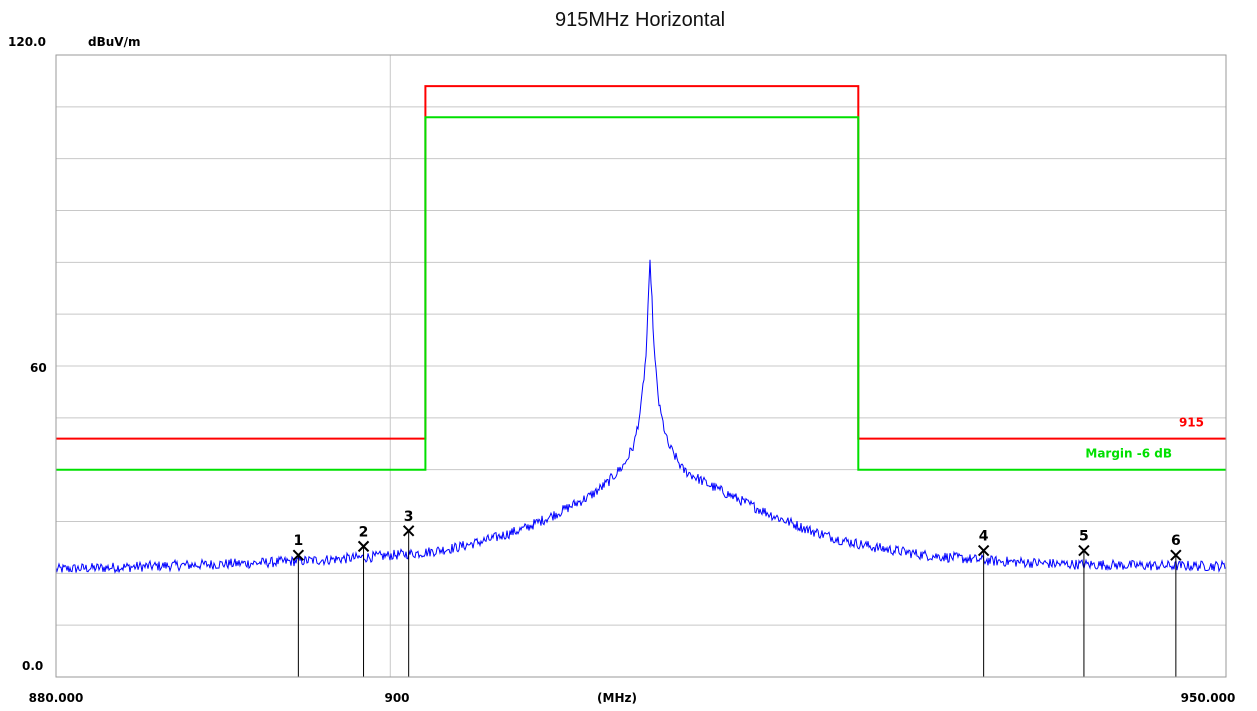 The height and width of the screenshot is (711, 1257). I want to click on x-tick-right: 950.000, so click(1208, 698).